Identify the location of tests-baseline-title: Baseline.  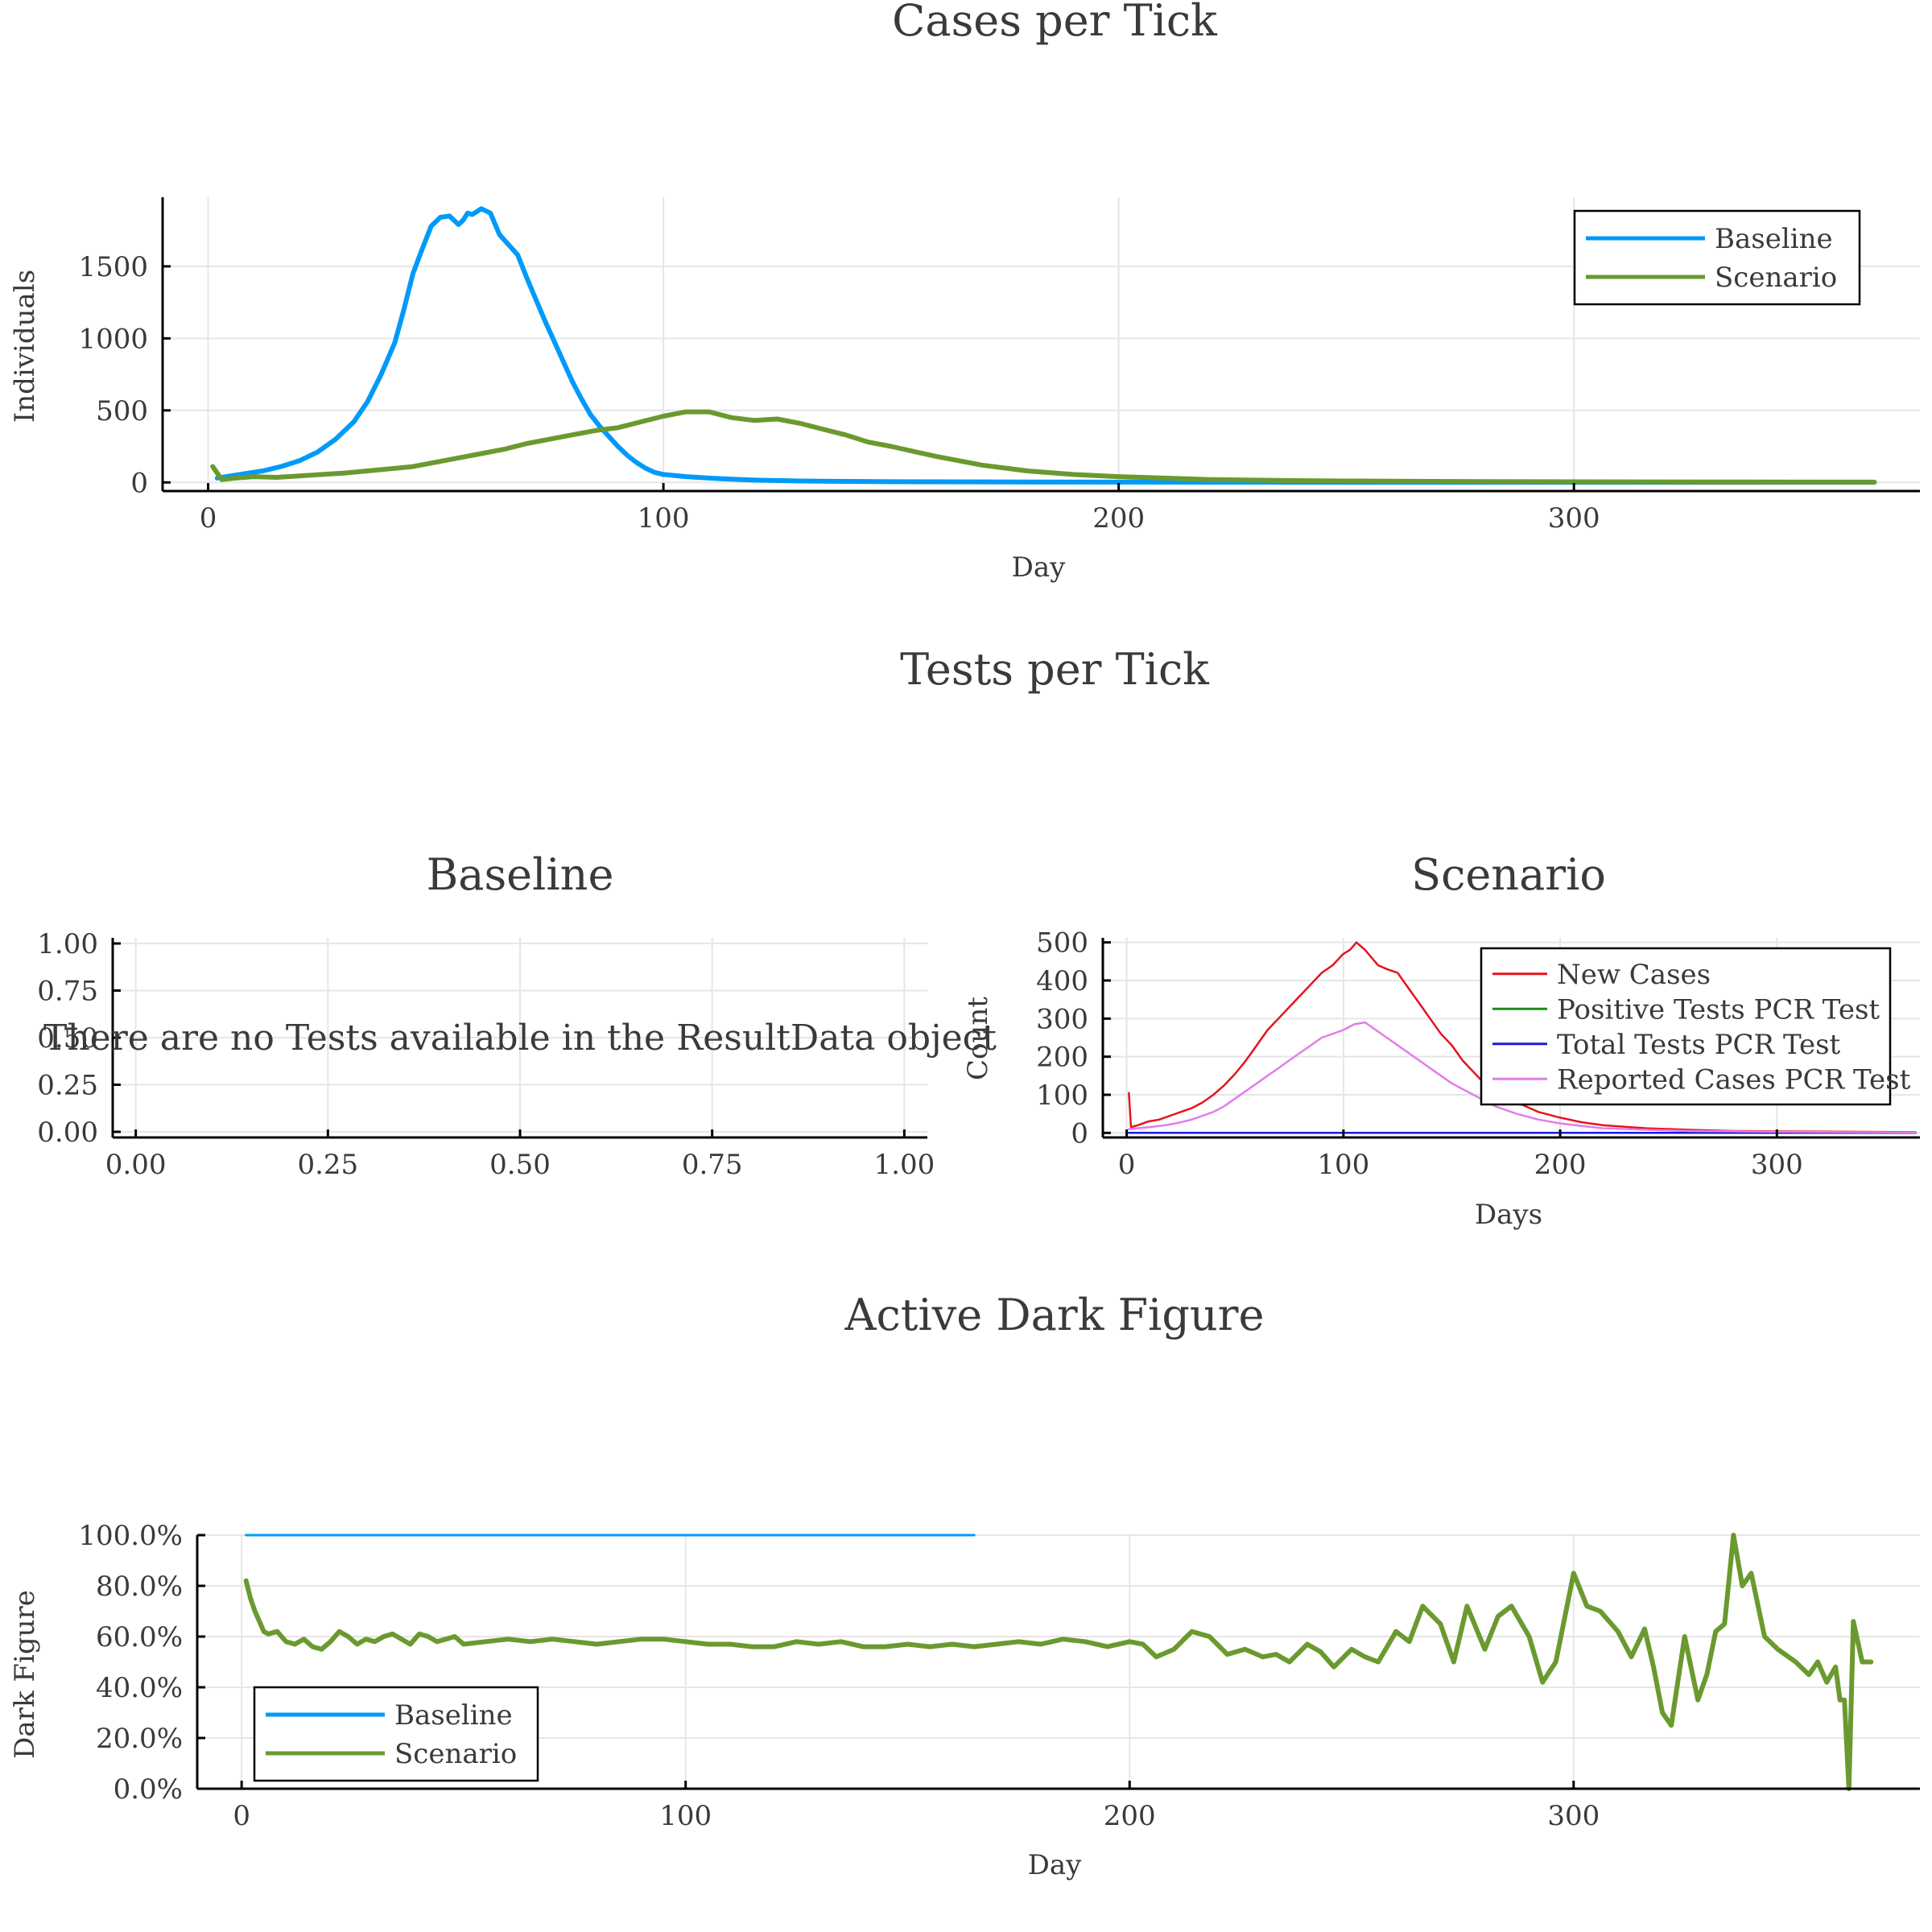
(520, 874).